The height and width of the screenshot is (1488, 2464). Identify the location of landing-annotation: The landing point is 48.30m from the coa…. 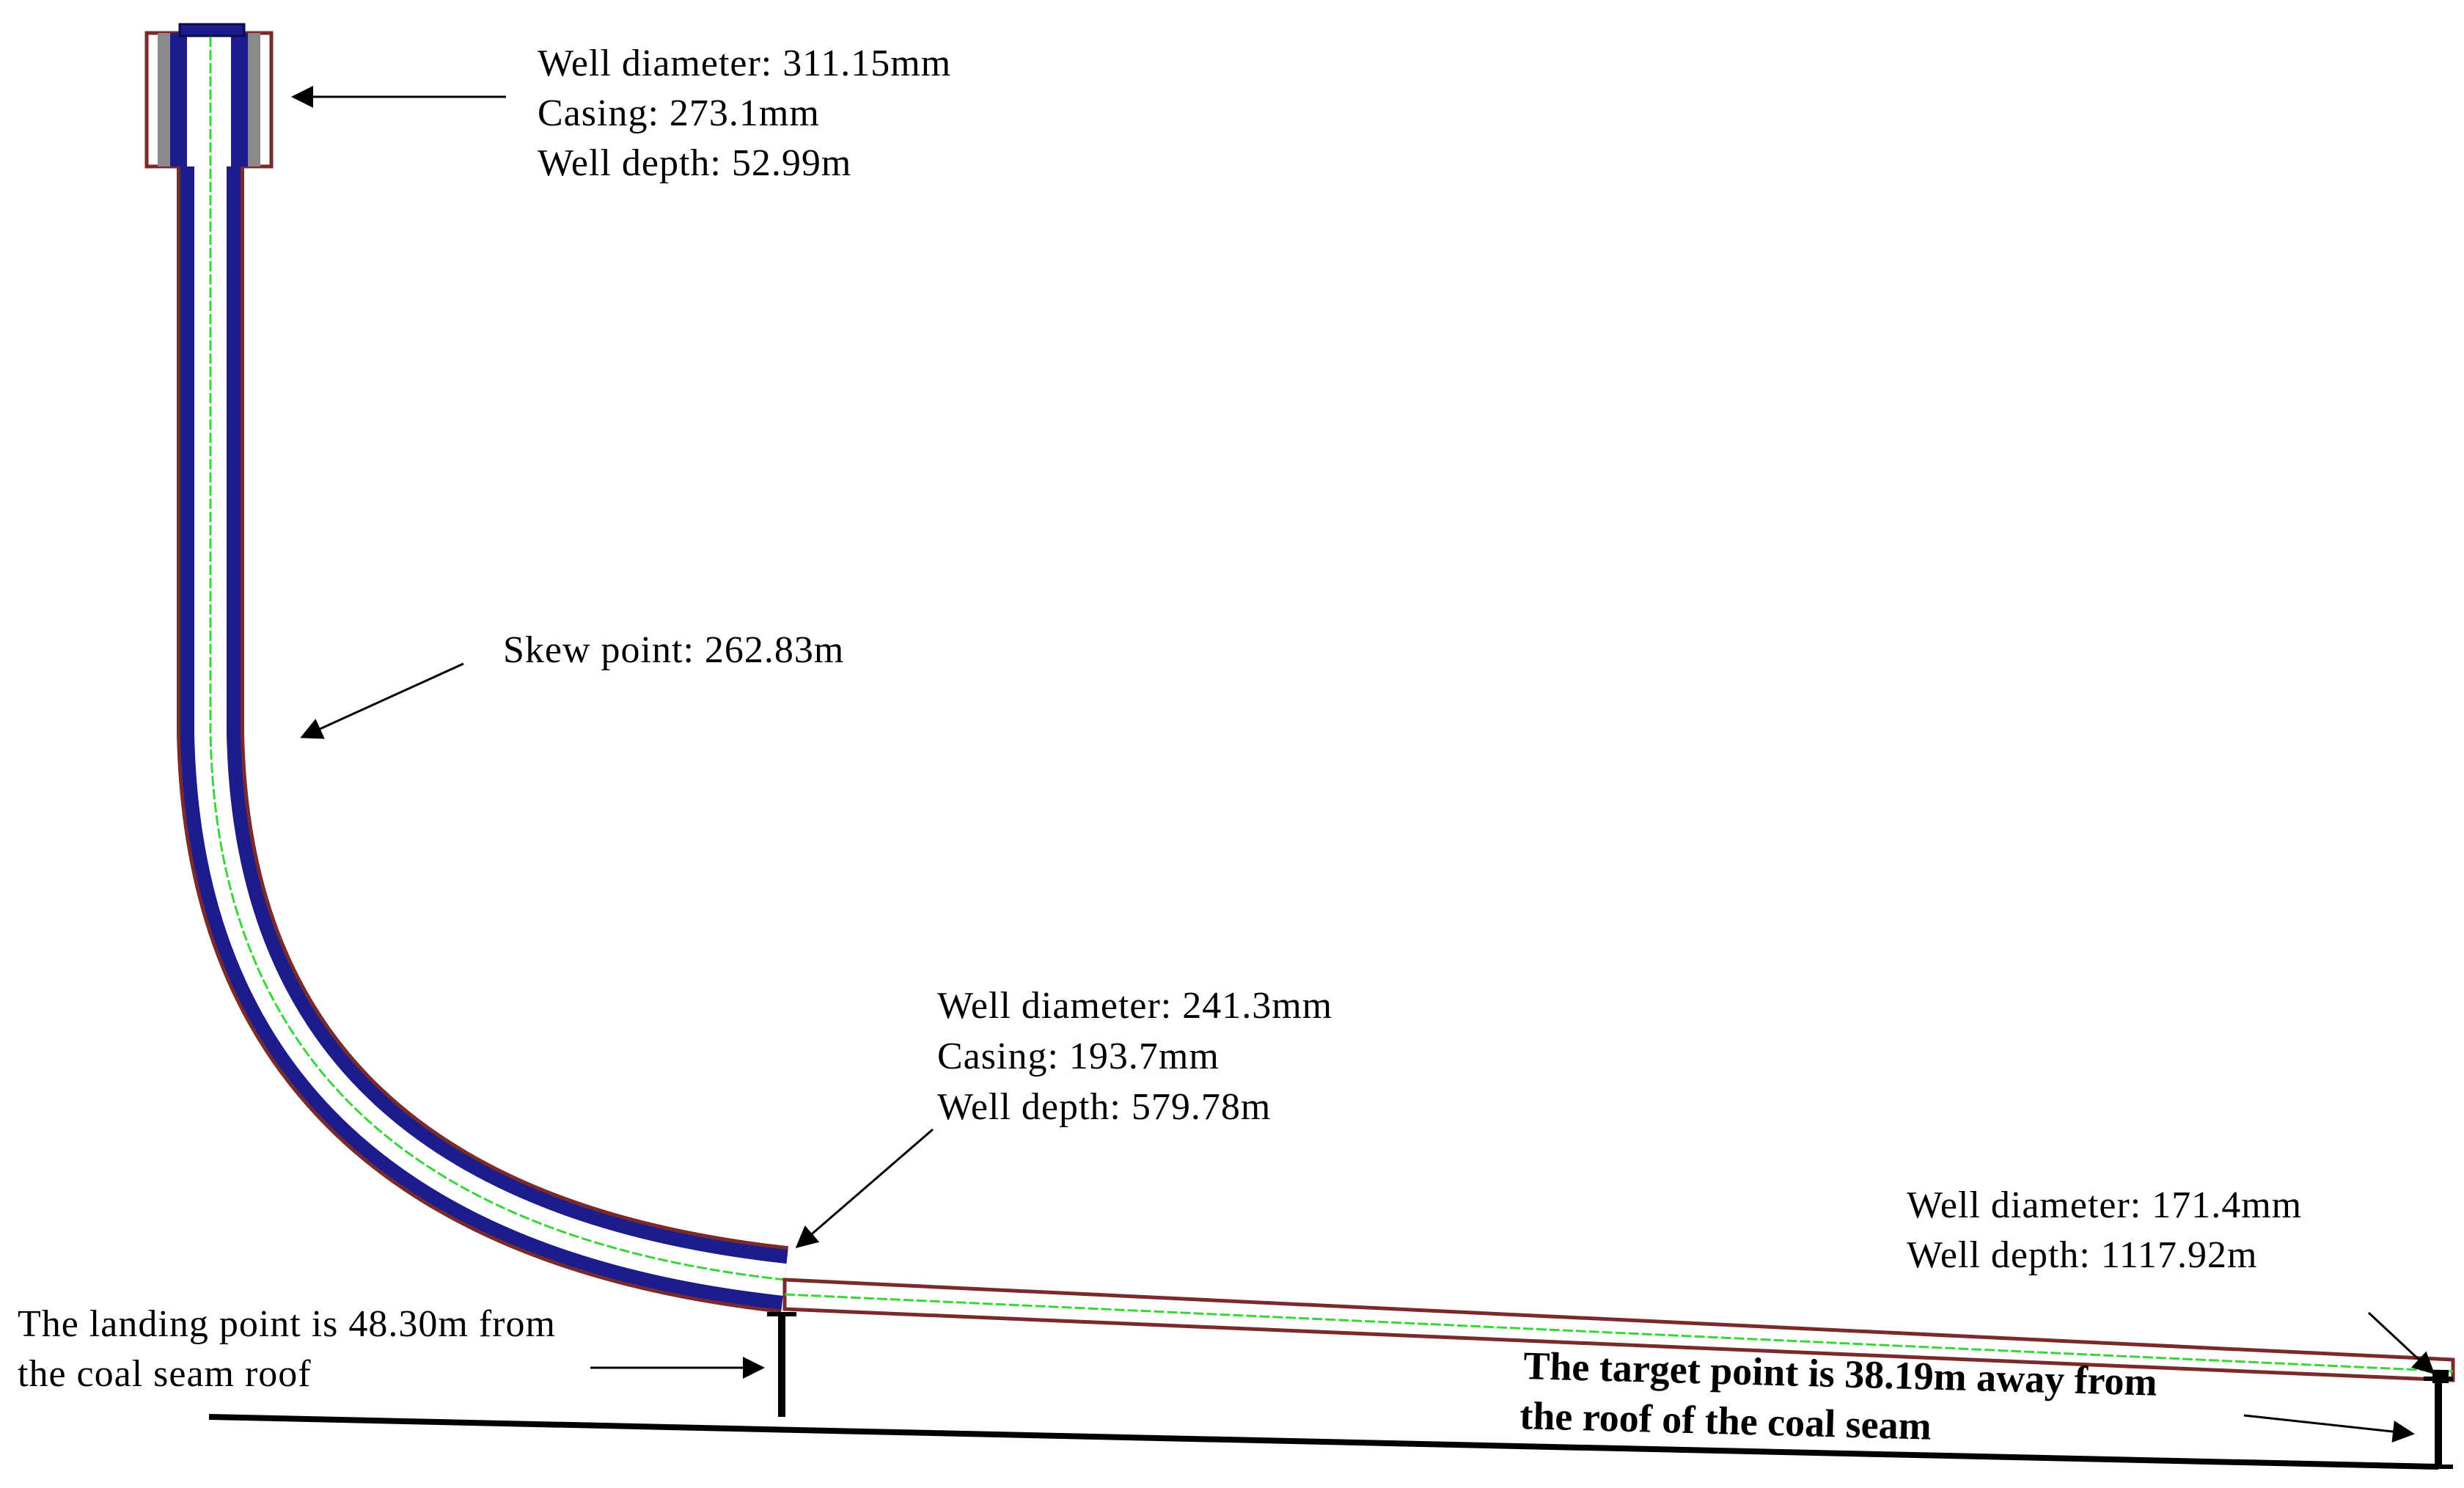
(287, 1349).